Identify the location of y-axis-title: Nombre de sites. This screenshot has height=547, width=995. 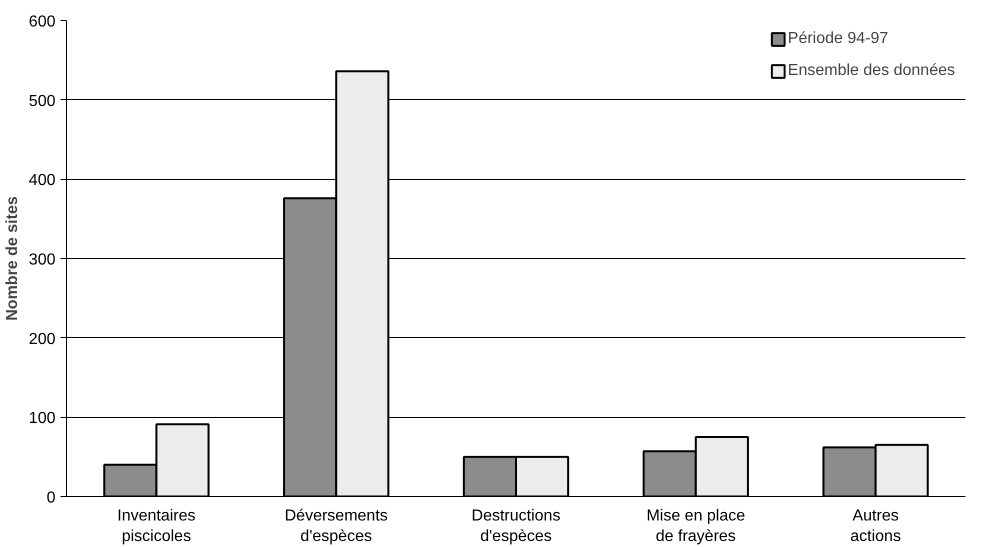
(12, 258).